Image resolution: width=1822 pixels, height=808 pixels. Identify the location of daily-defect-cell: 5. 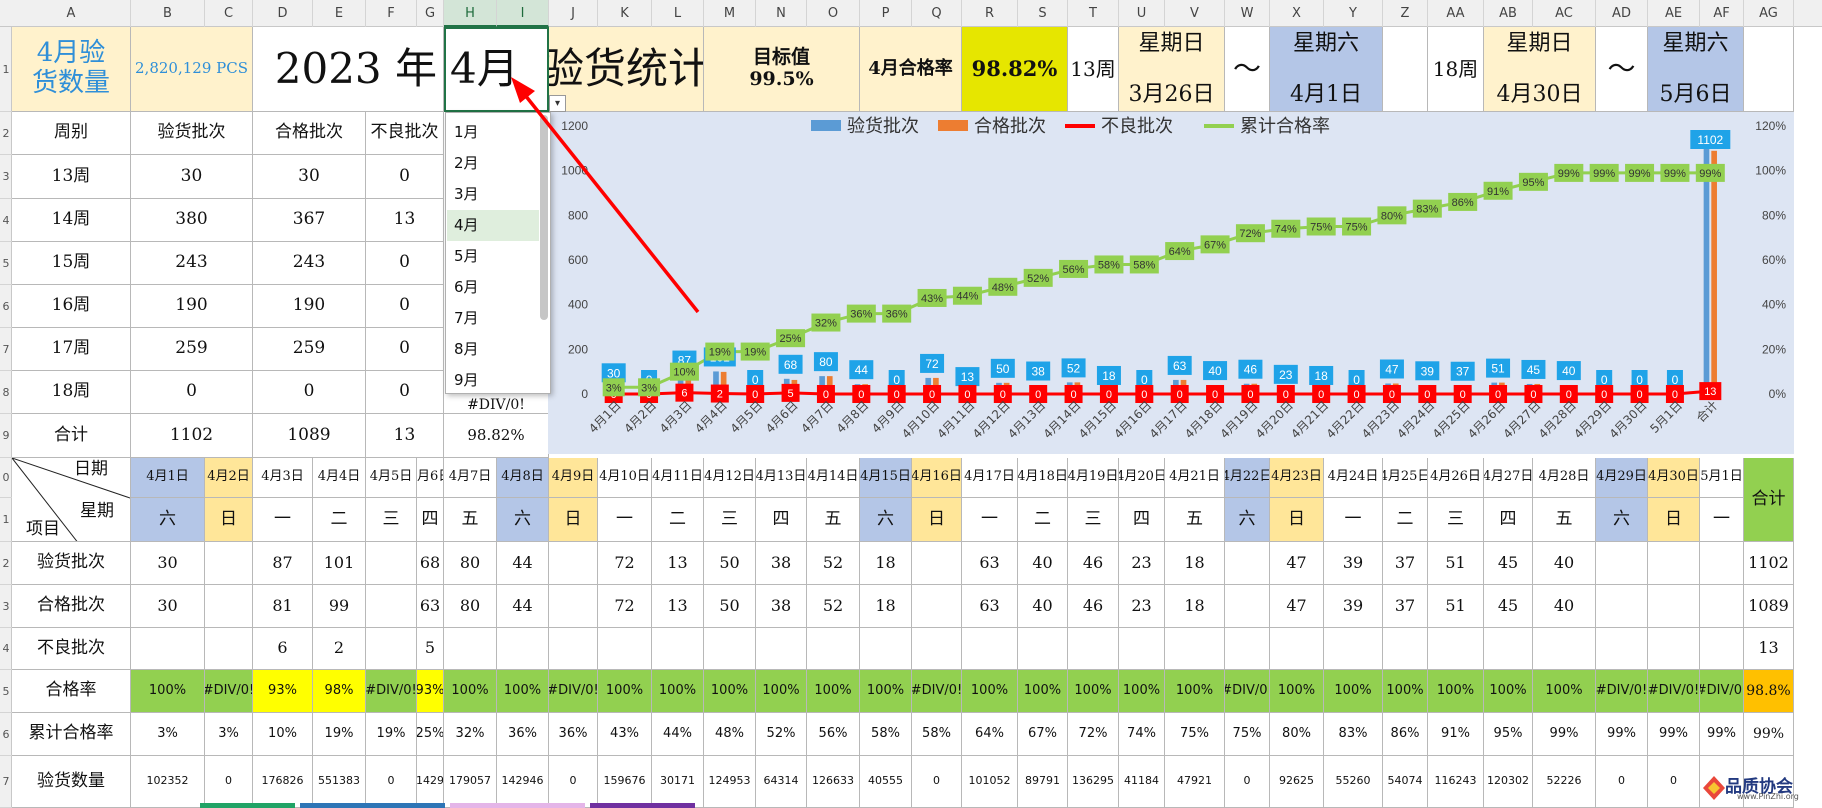
(430, 649).